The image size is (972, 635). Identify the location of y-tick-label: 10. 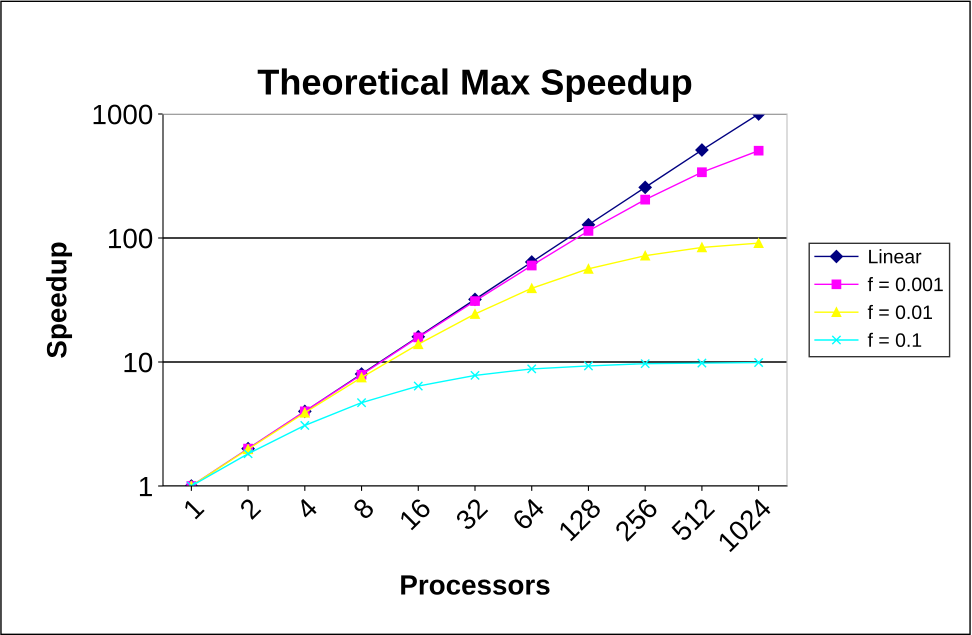
(138, 362).